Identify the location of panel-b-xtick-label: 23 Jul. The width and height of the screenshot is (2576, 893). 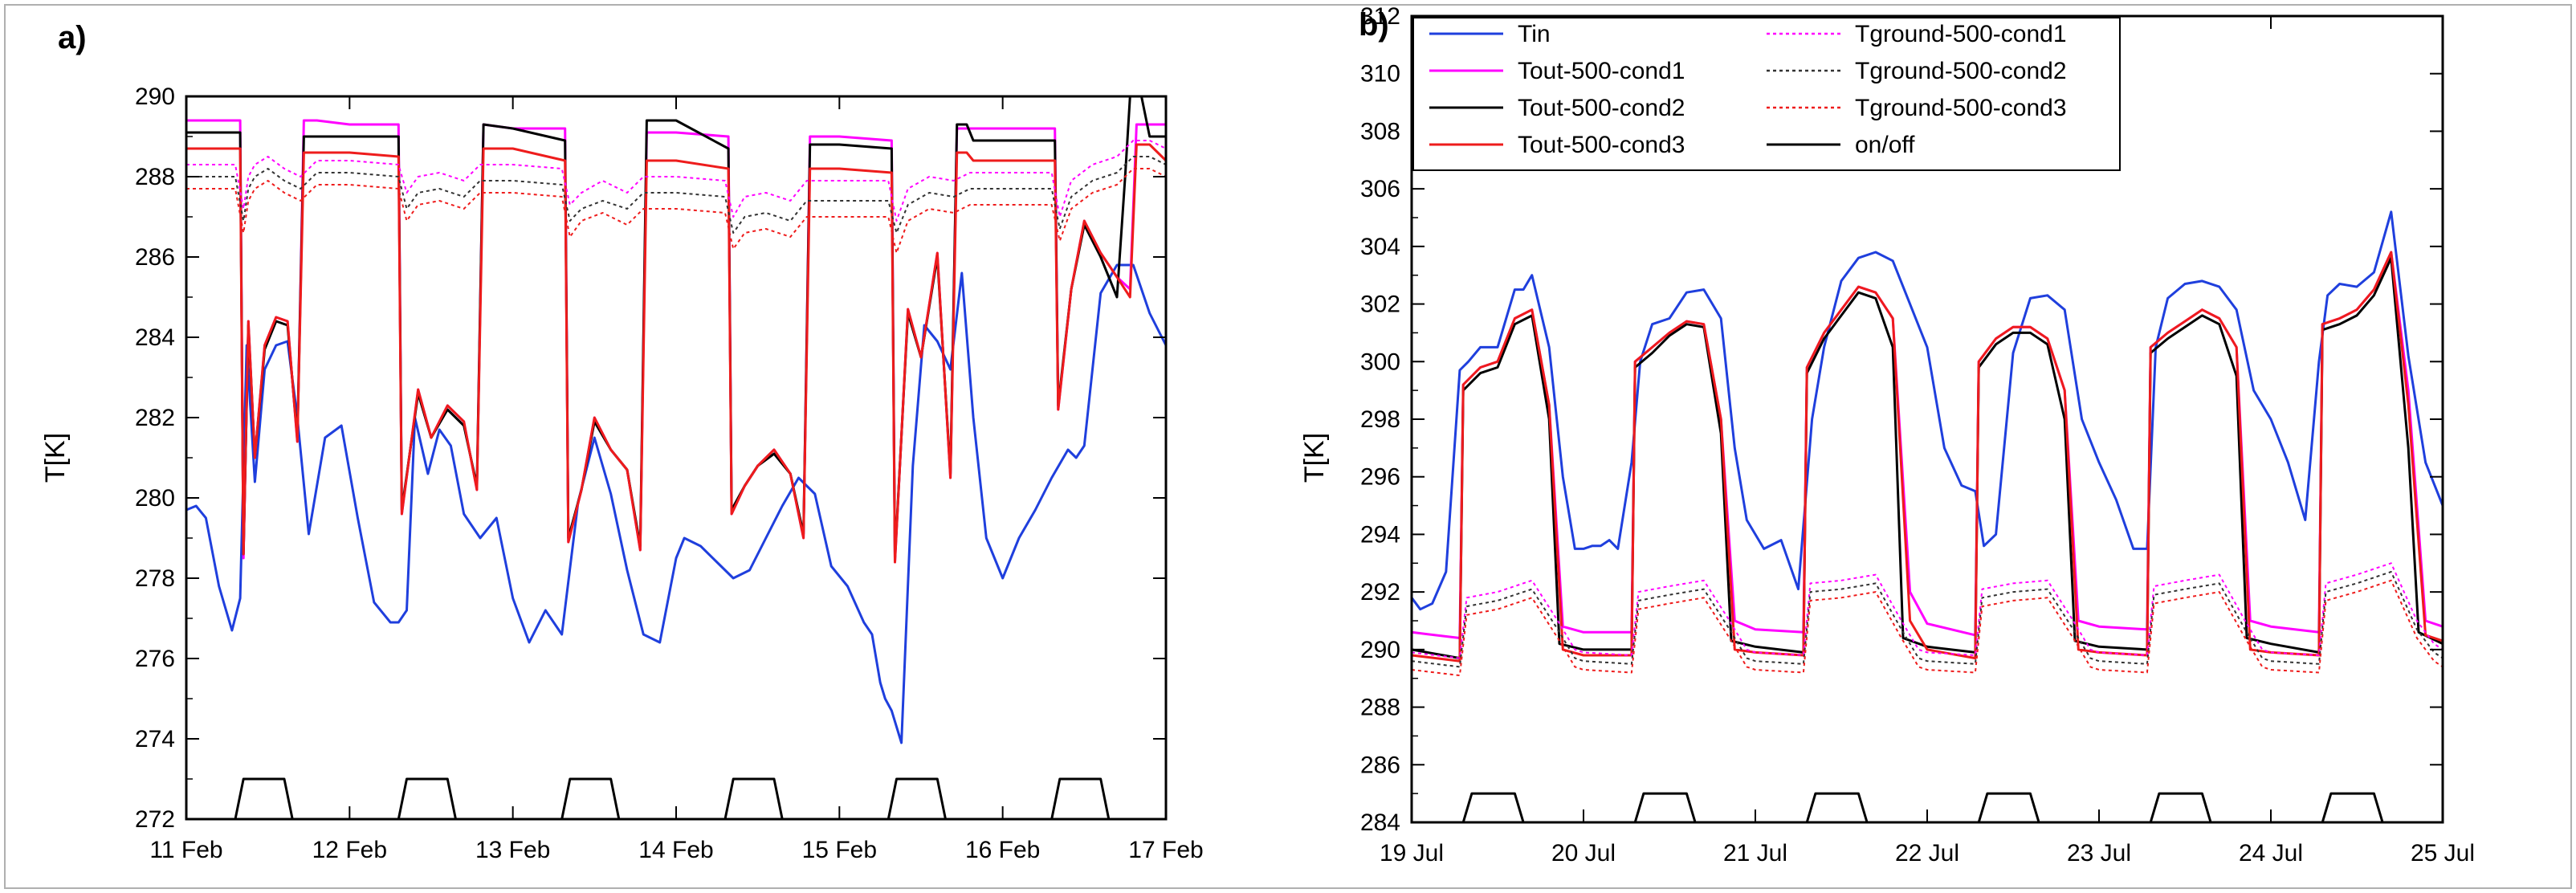
(2099, 853).